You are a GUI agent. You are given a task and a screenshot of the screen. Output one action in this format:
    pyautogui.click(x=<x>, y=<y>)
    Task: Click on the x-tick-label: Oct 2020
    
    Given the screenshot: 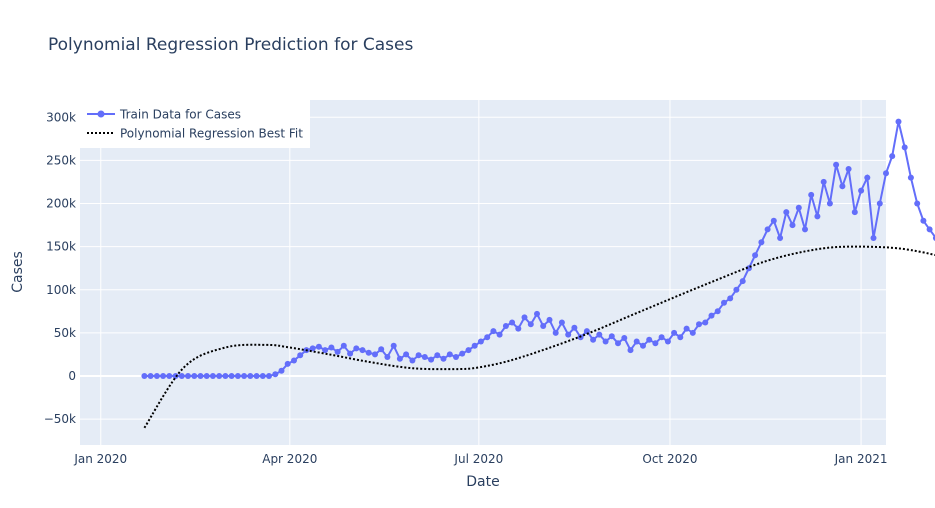 What is the action you would take?
    pyautogui.click(x=669, y=459)
    